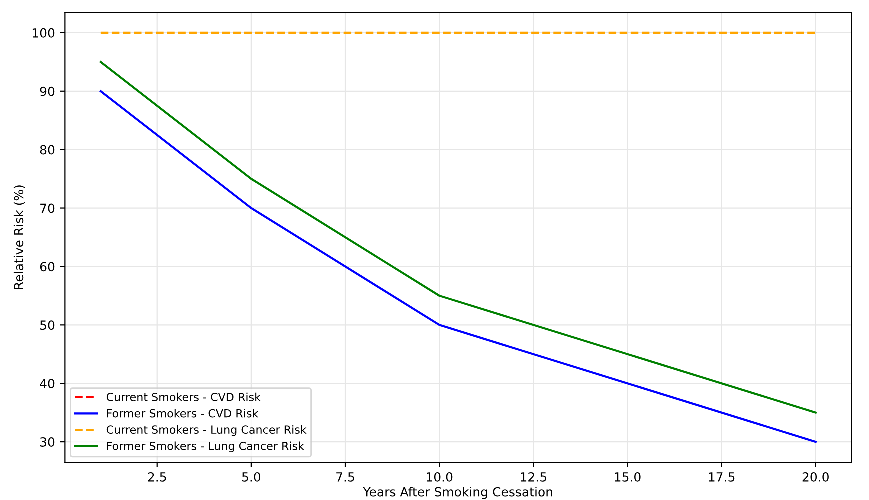 The height and width of the screenshot is (500, 869). Describe the element at coordinates (183, 413) in the screenshot. I see `legend-label: Former Smokers - CVD Risk` at that location.